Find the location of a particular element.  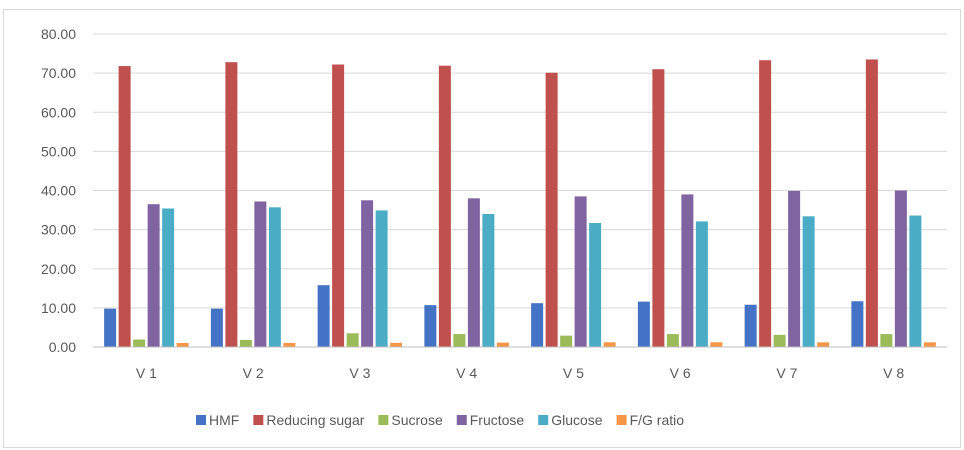

y-tick-label: 50.00 is located at coordinates (58, 151).